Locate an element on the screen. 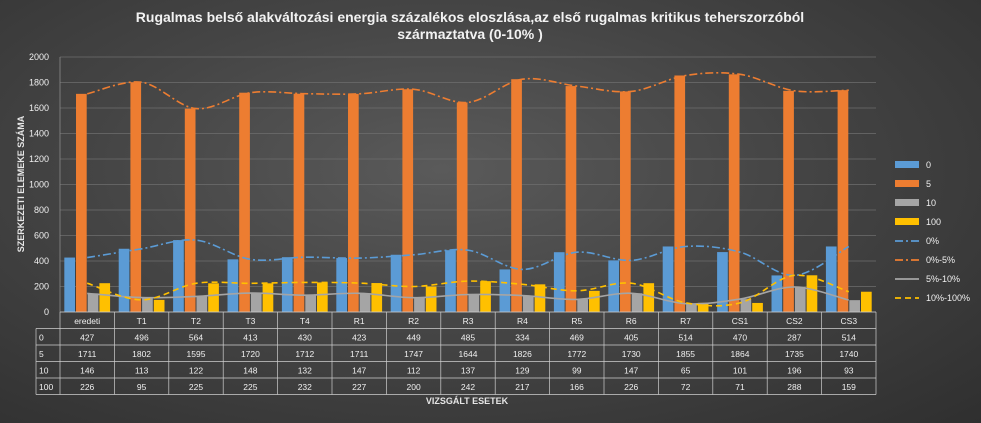 The image size is (981, 423). data-label: 1864 is located at coordinates (740, 354).